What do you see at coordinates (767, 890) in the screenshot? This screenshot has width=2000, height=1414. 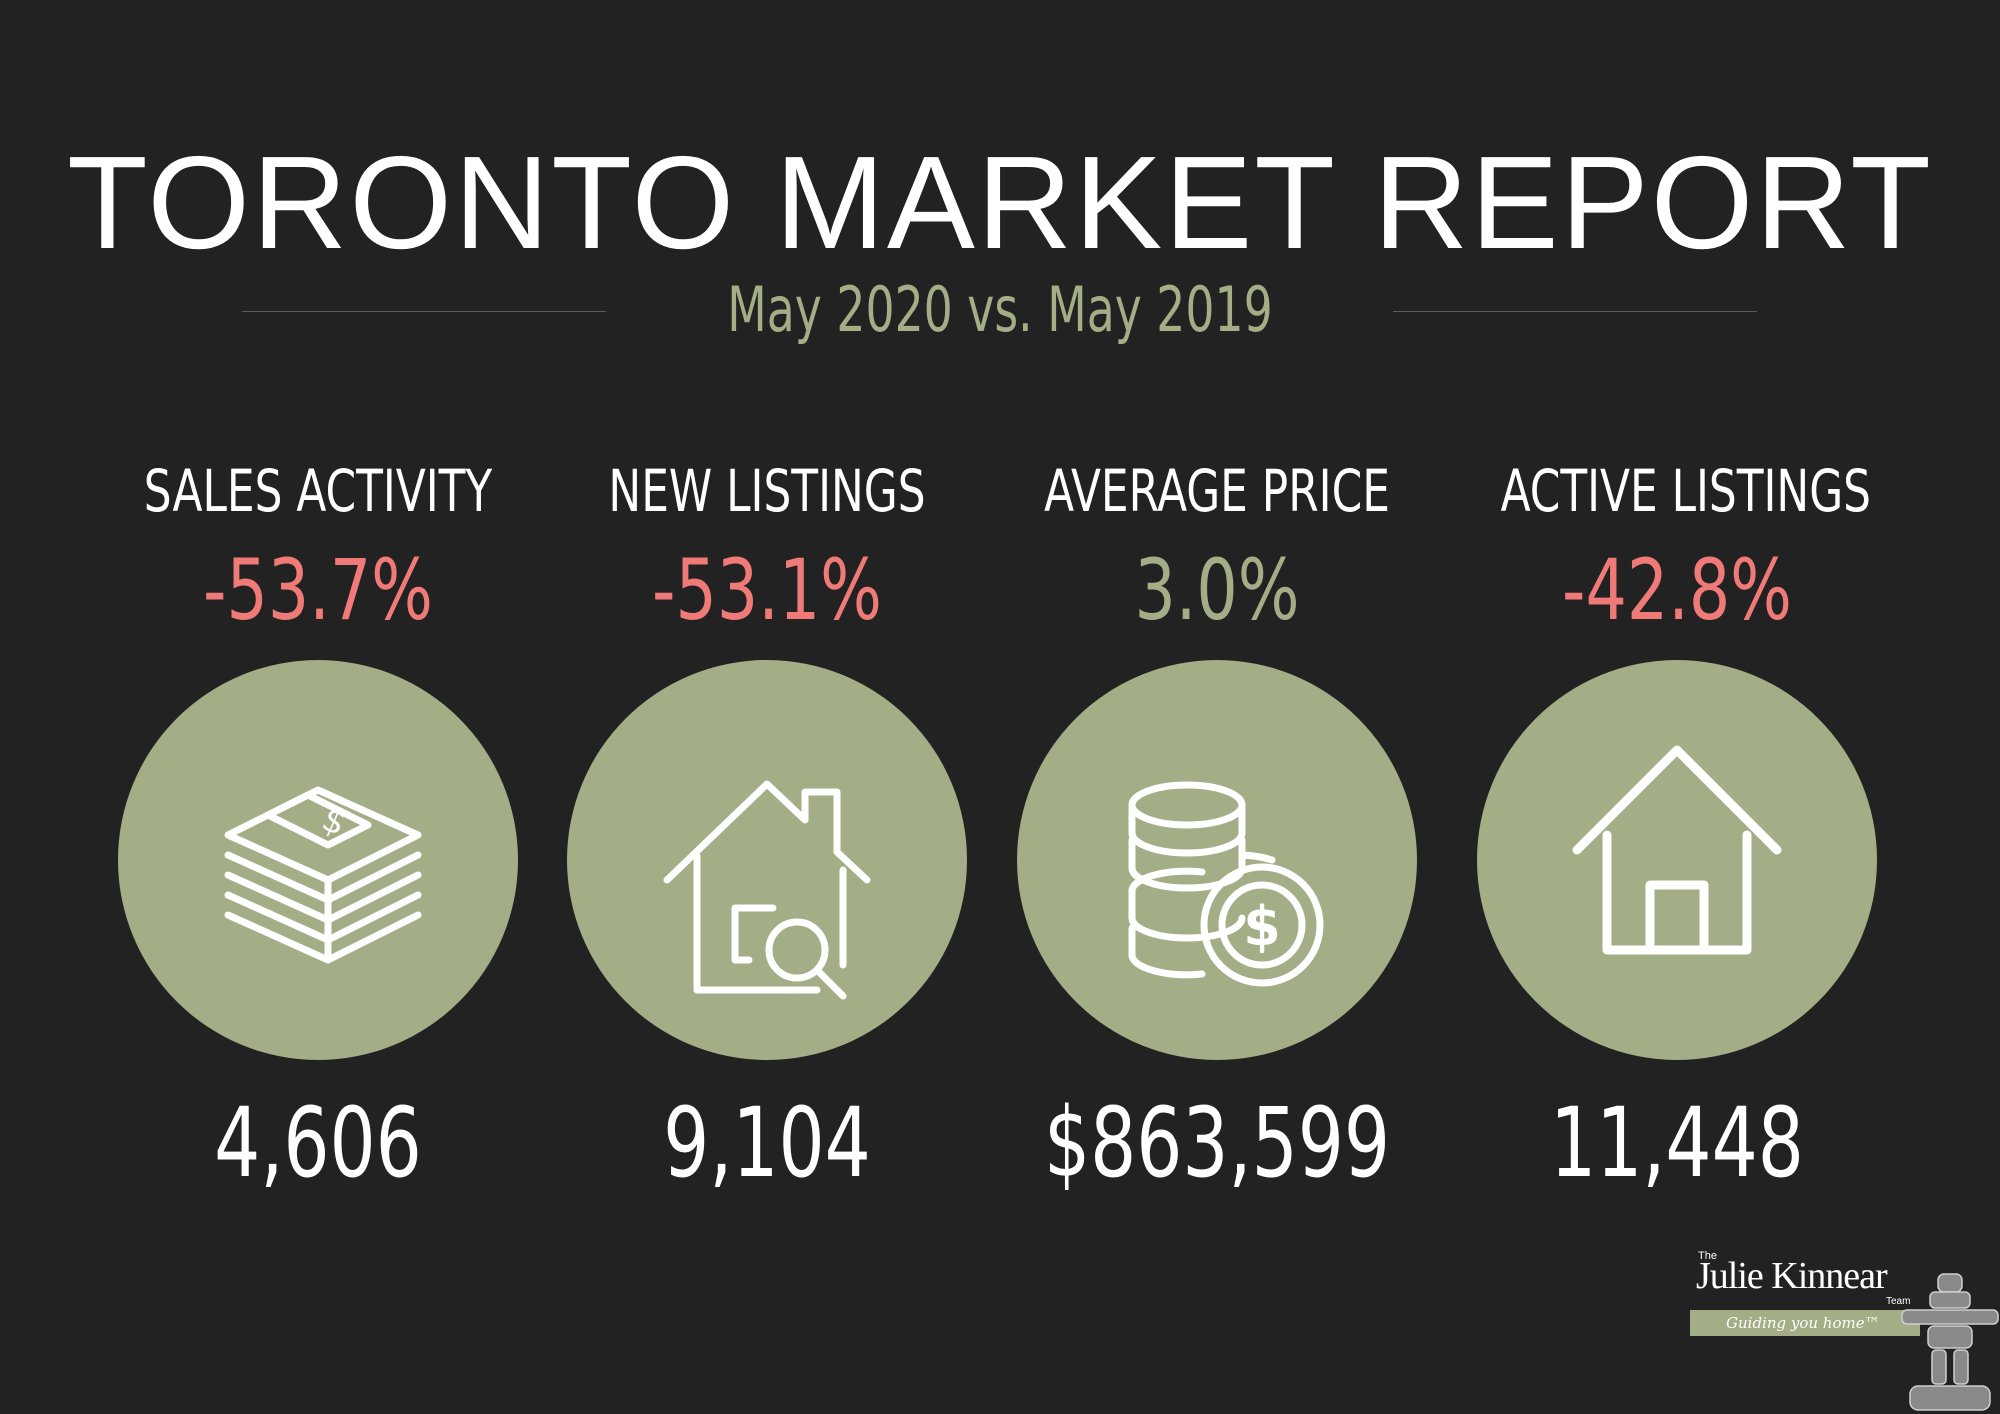 I see `house-search-icon` at bounding box center [767, 890].